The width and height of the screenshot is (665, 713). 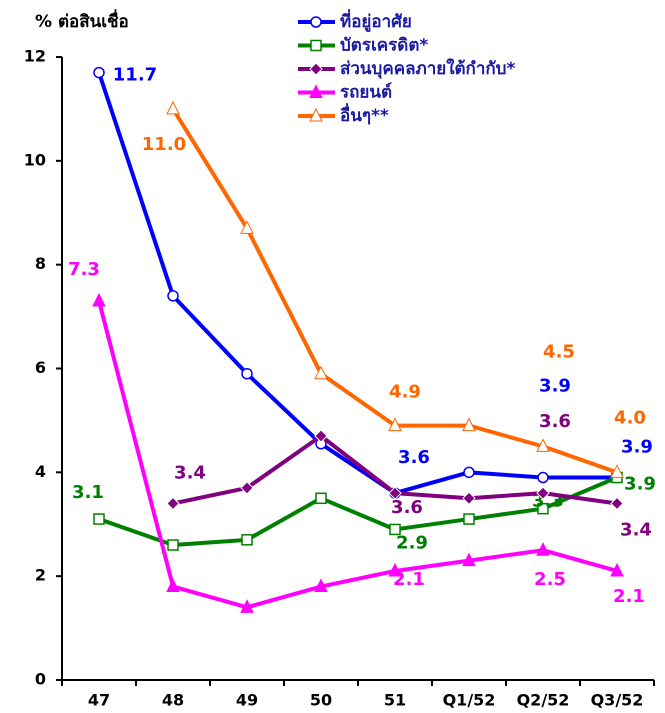 I want to click on y-tick-label: 10, so click(x=35, y=159).